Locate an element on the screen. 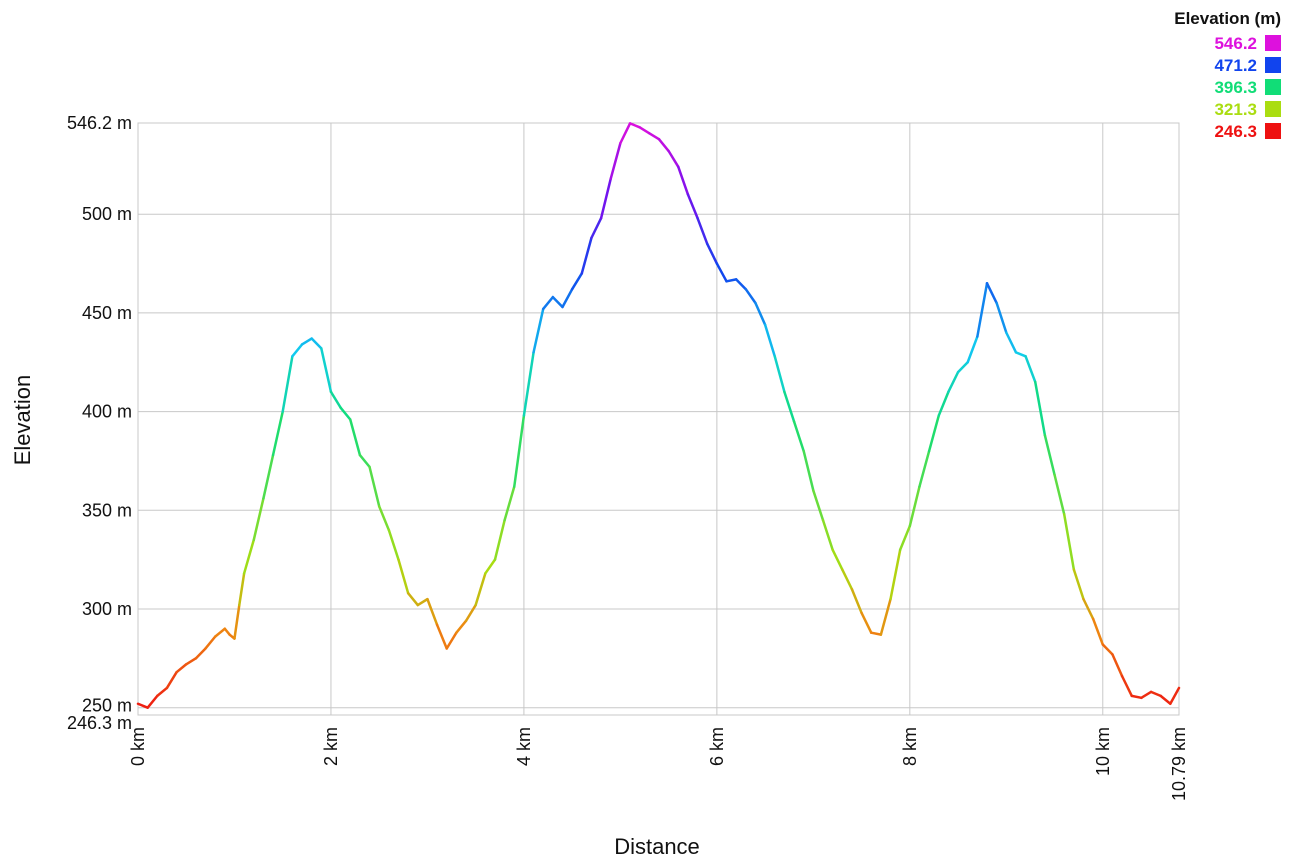  legend-title: Elevation (m) is located at coordinates (1227, 18).